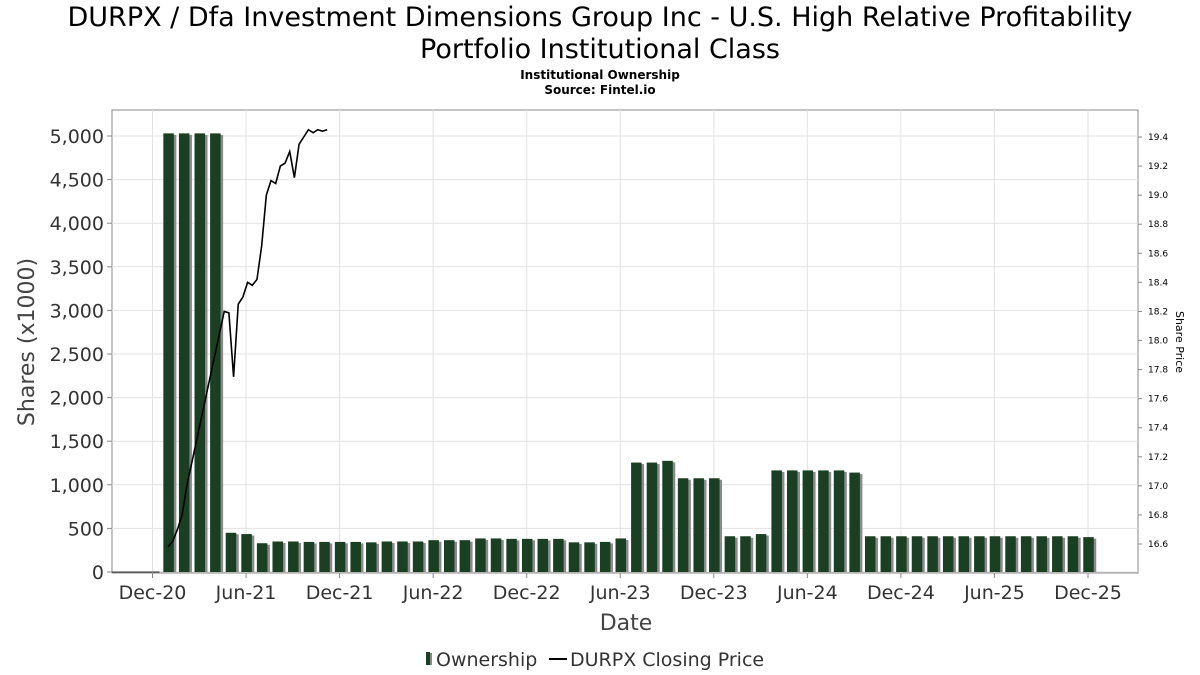 The width and height of the screenshot is (1200, 675). Describe the element at coordinates (1158, 429) in the screenshot. I see `y2-tick-label: 17.4` at that location.